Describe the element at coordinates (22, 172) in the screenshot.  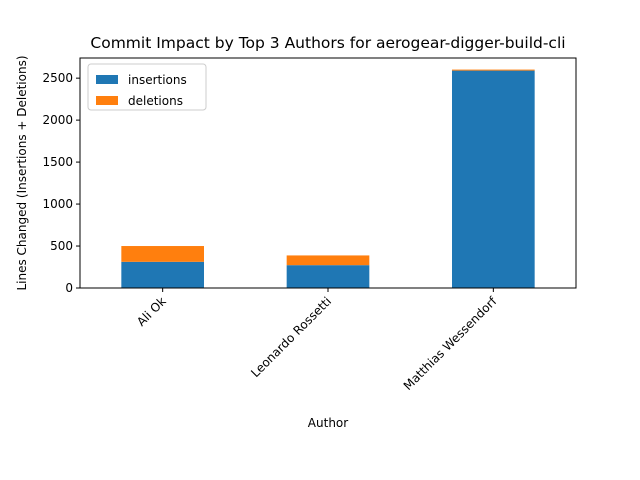
I see `y-axis-label: Lines Changed (Insertions + Deletions)` at that location.